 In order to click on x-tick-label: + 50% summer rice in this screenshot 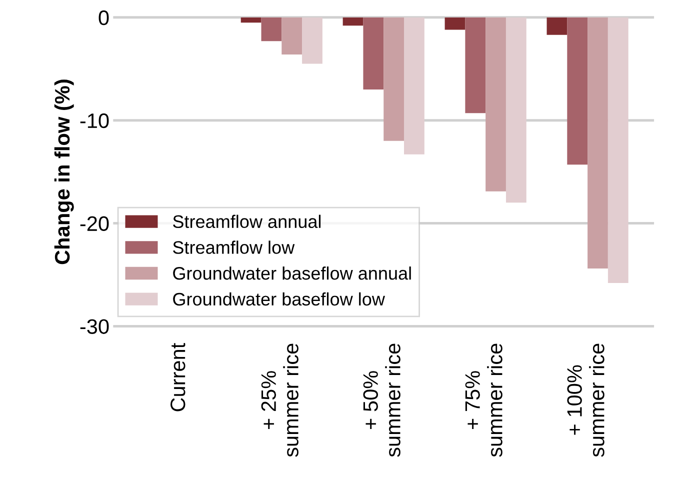, I will do `click(381, 400)`.